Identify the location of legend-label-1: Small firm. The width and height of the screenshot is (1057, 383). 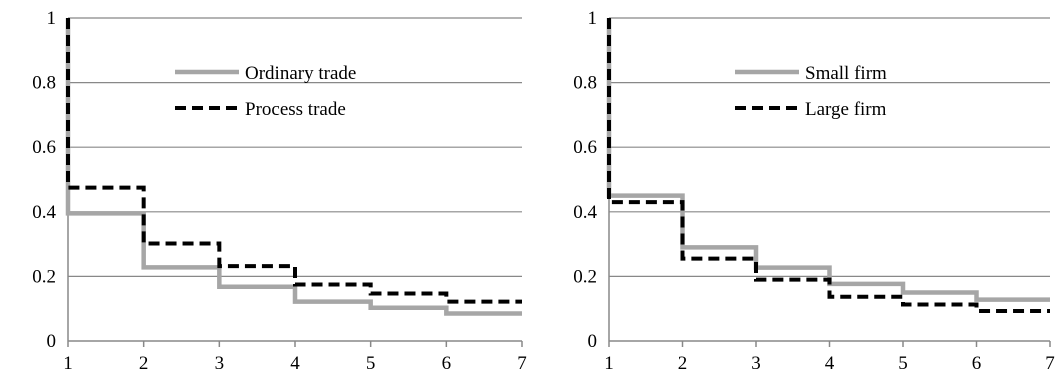
(846, 73).